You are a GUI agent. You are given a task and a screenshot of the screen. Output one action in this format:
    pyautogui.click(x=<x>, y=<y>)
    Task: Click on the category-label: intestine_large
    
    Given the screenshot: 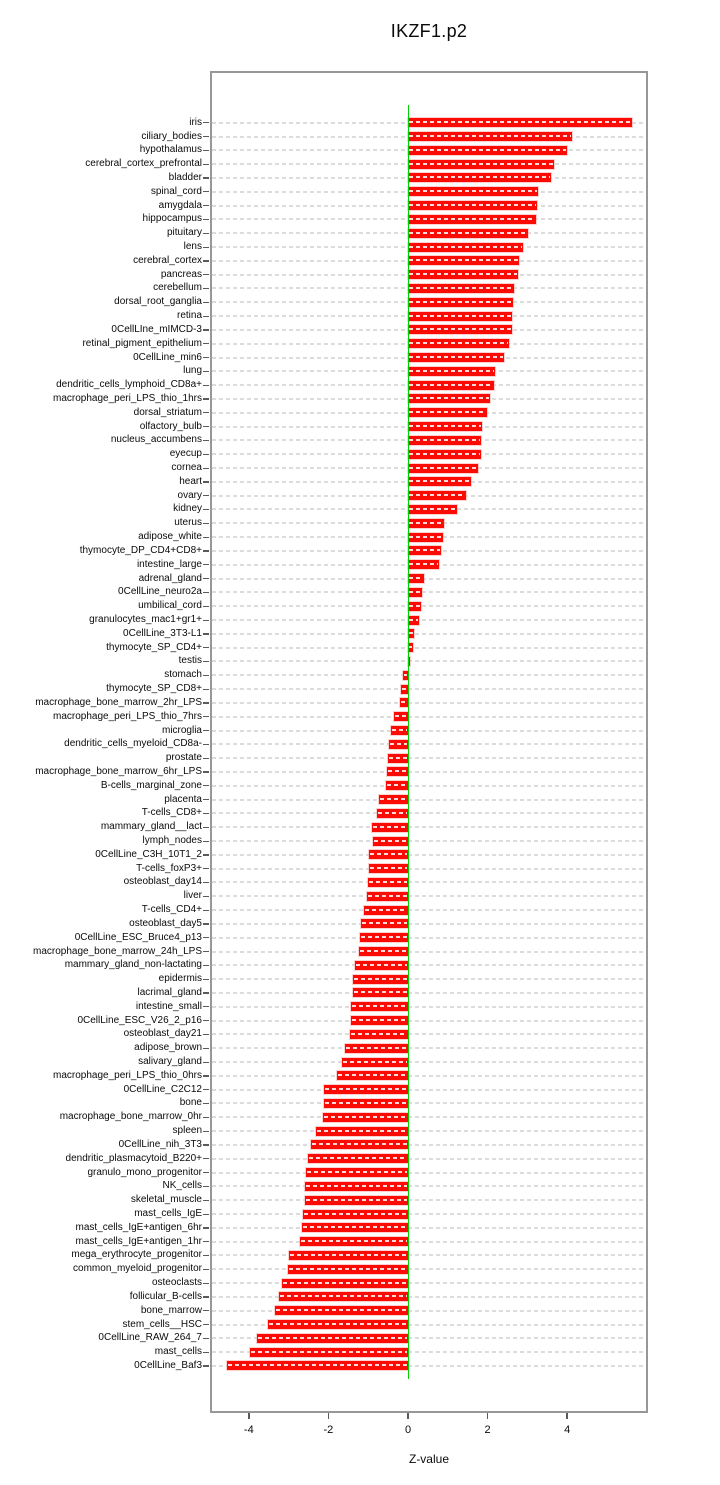 What is the action you would take?
    pyautogui.click(x=169, y=564)
    